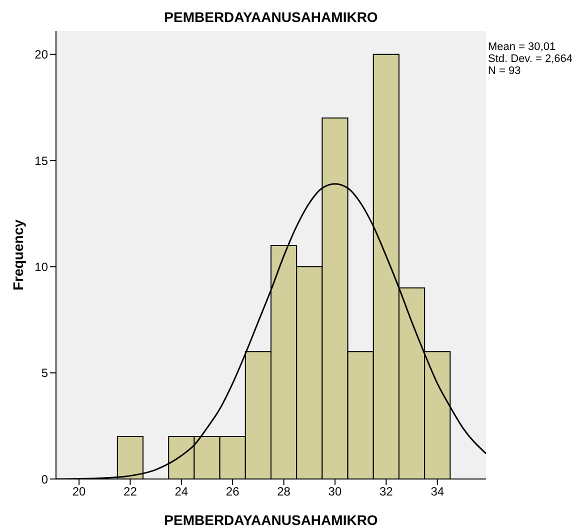 The height and width of the screenshot is (527, 573). What do you see at coordinates (387, 491) in the screenshot?
I see `x-tick-label: 32` at bounding box center [387, 491].